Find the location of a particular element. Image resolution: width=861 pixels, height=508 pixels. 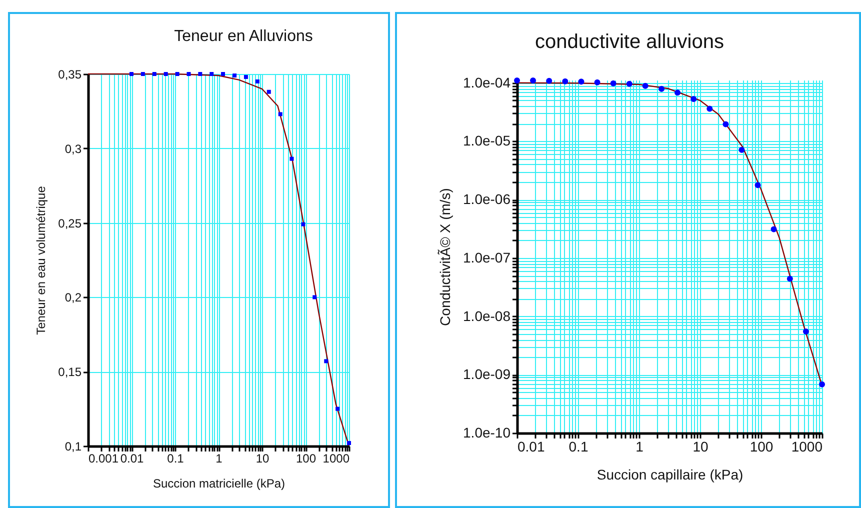

y-tick-label: 0,1 is located at coordinates (73, 447).